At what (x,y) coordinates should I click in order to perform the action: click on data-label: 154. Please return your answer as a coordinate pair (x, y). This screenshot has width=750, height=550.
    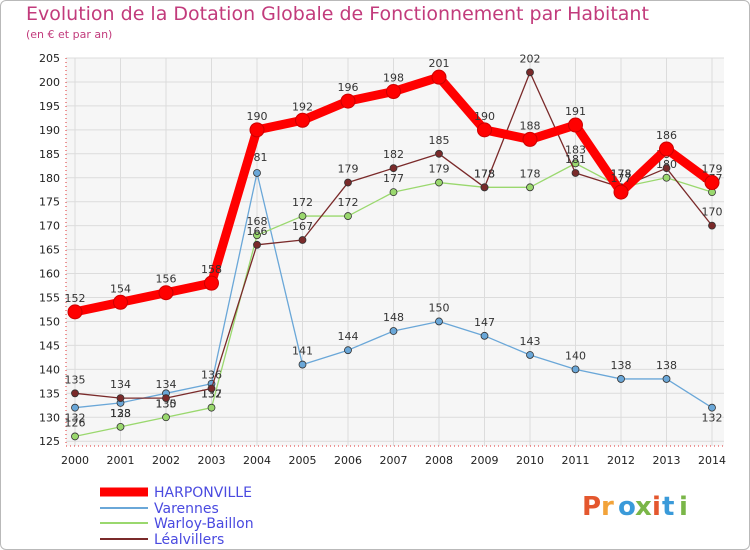
    Looking at the image, I should click on (120, 288).